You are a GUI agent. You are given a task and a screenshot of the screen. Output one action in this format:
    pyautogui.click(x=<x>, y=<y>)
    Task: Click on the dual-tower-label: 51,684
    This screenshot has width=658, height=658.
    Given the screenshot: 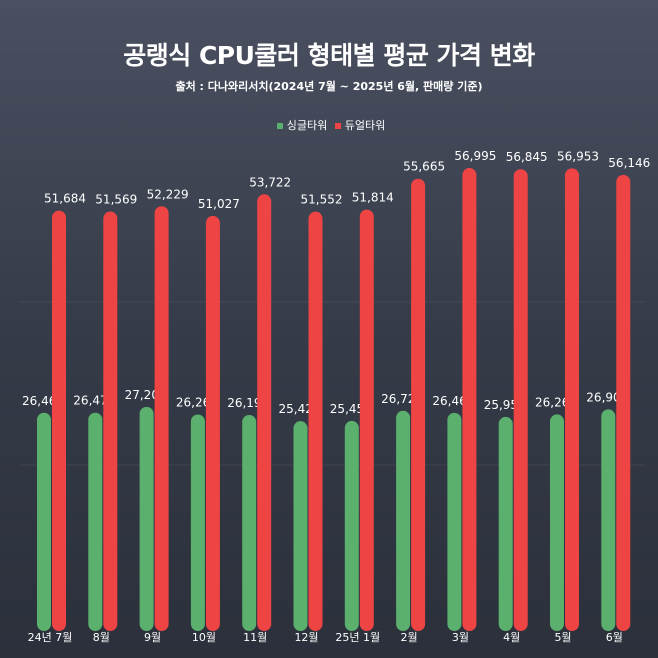 What is the action you would take?
    pyautogui.click(x=65, y=199)
    